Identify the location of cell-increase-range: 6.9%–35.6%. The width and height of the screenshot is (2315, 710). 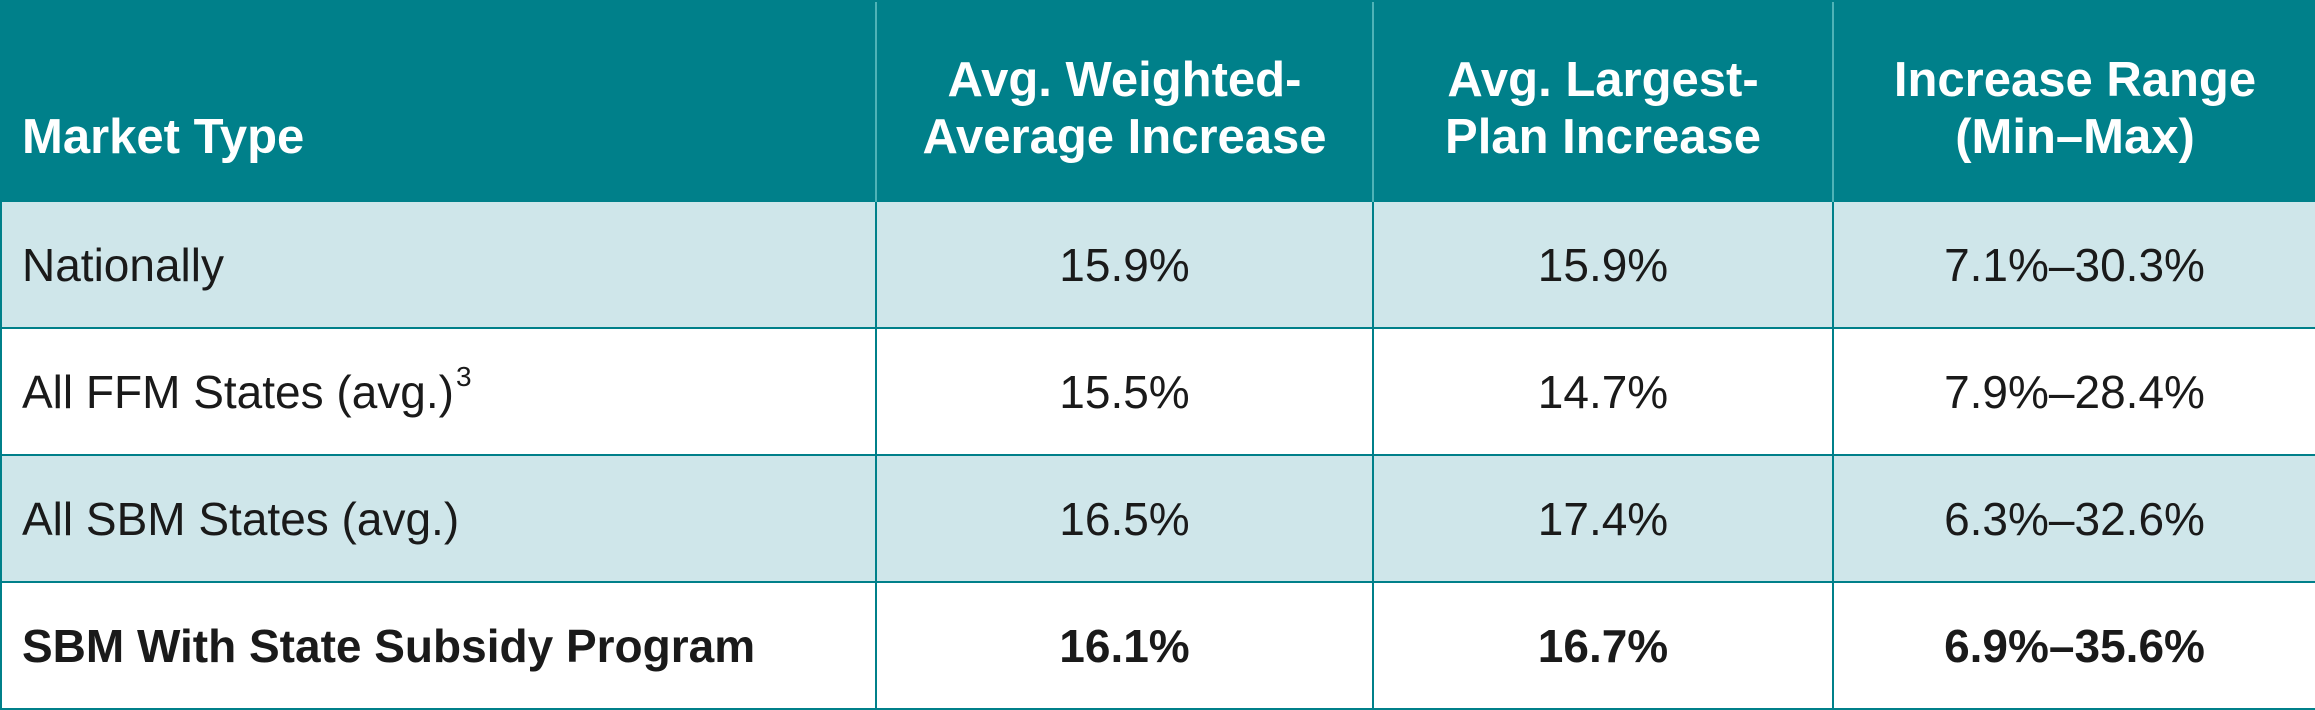
(2073, 645).